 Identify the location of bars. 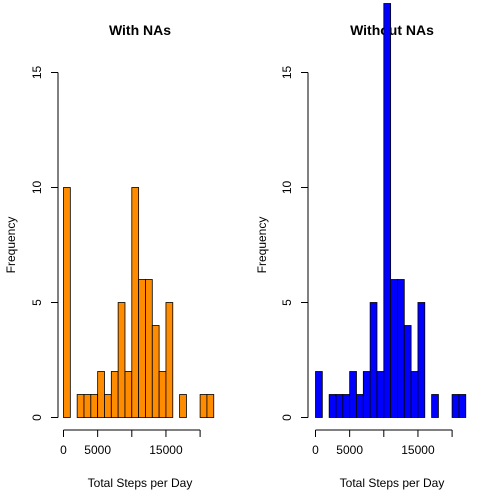
(139, 302).